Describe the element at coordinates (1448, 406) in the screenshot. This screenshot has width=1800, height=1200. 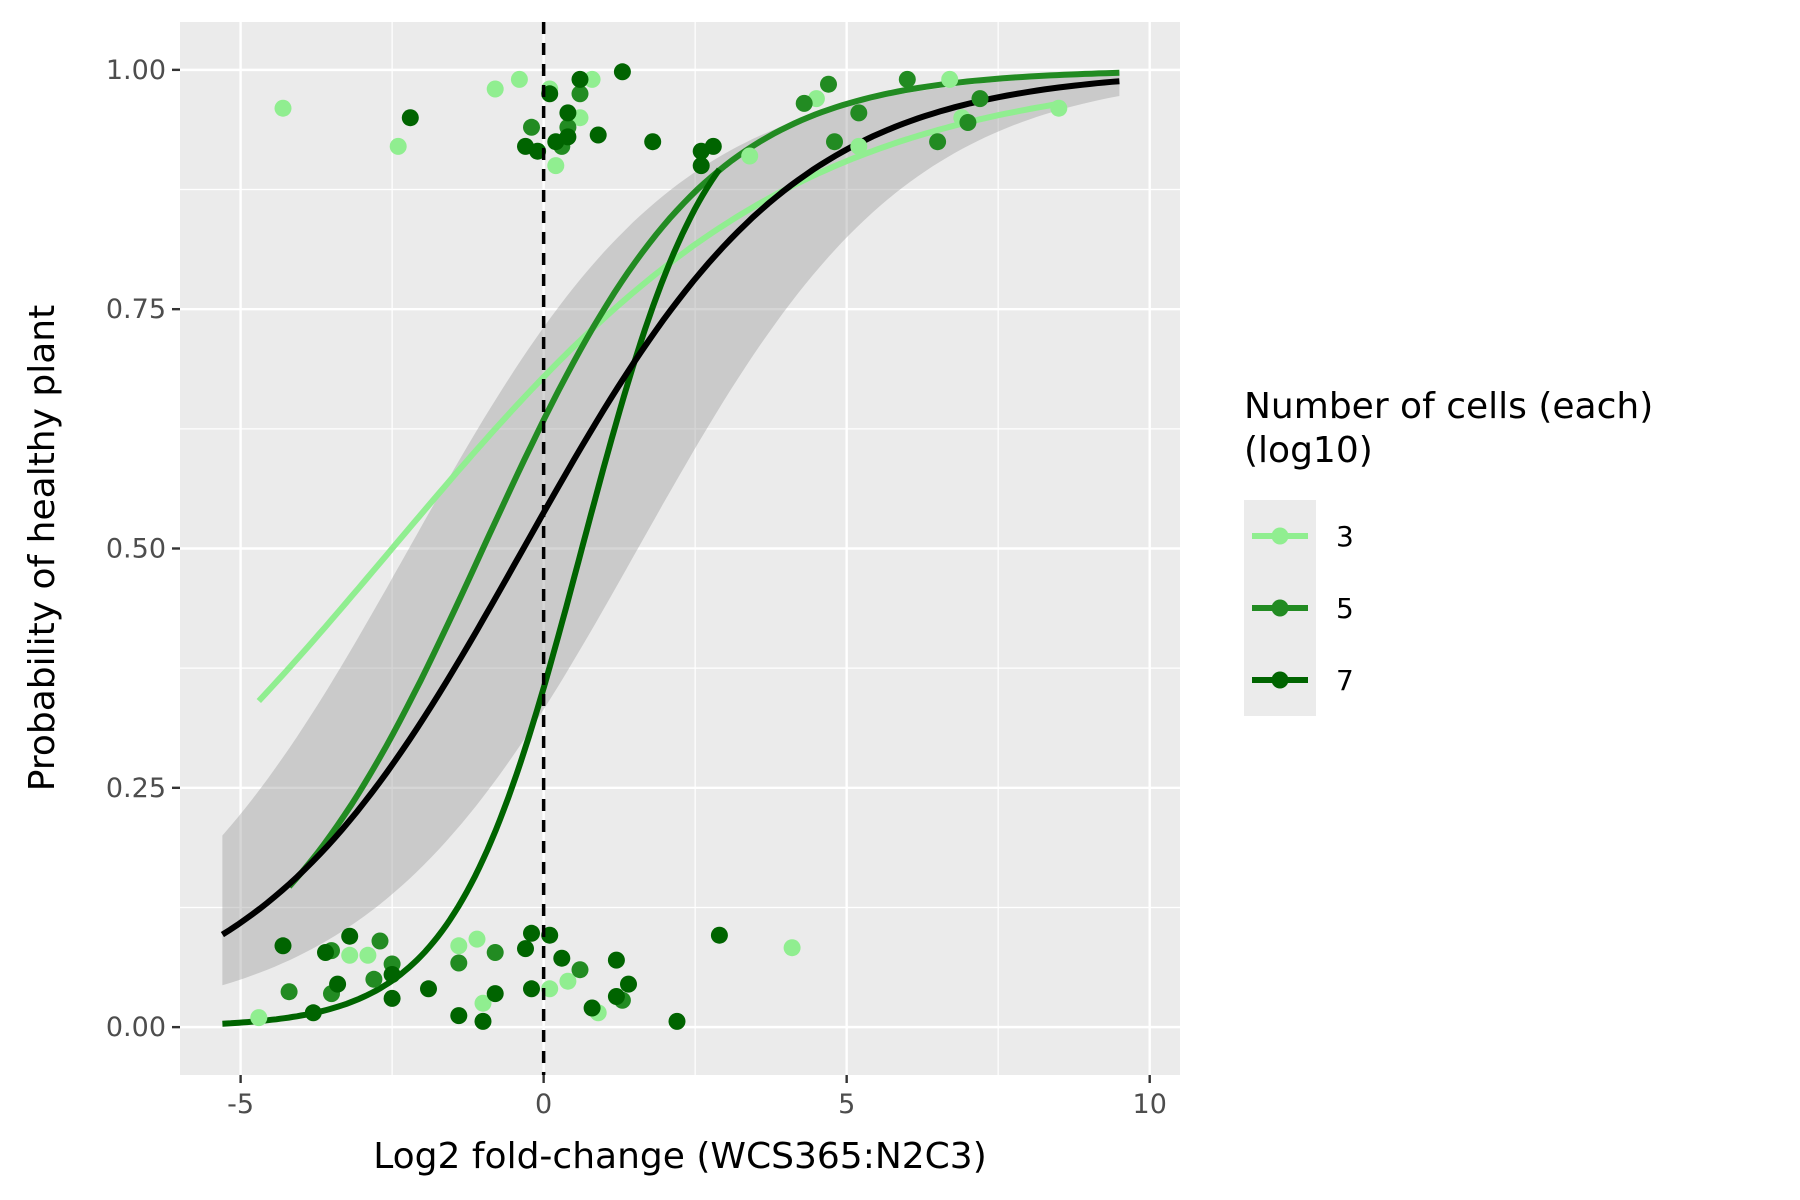
I see `legend-title-line-1: Number of cells (each)` at that location.